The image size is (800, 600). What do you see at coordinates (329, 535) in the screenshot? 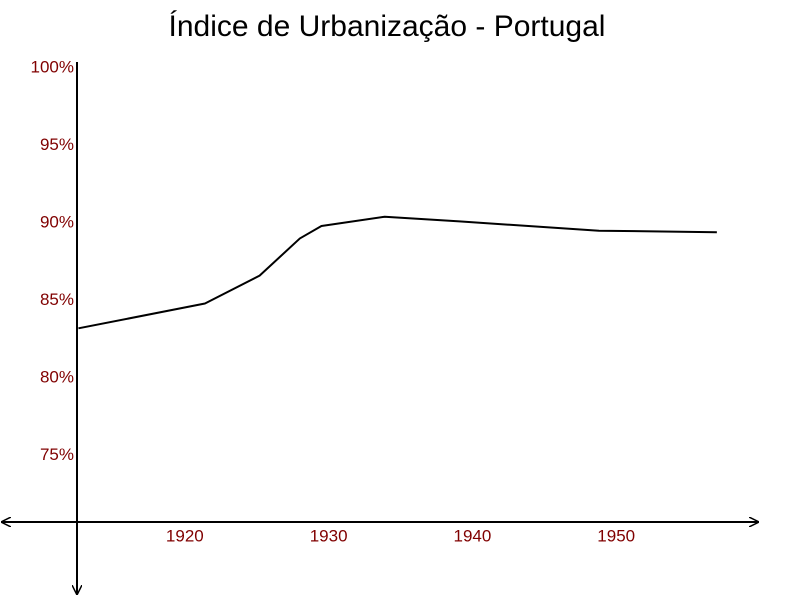
I see `x-tick-label: 1930` at bounding box center [329, 535].